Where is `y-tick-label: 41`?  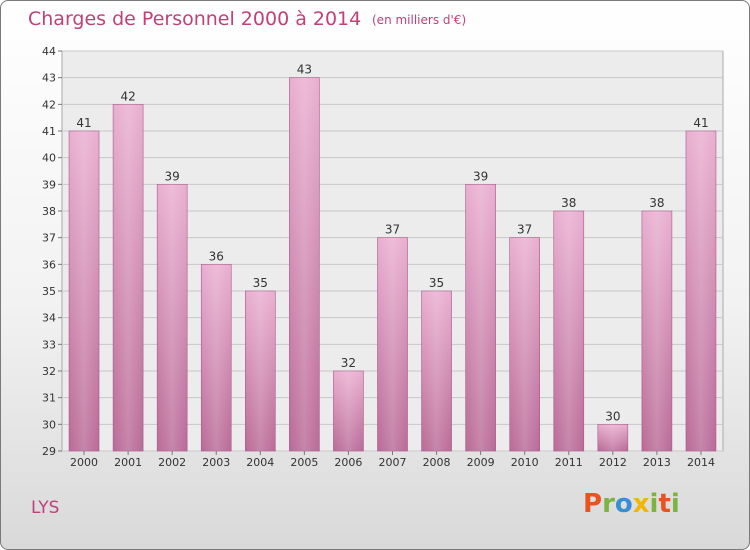 y-tick-label: 41 is located at coordinates (49, 131).